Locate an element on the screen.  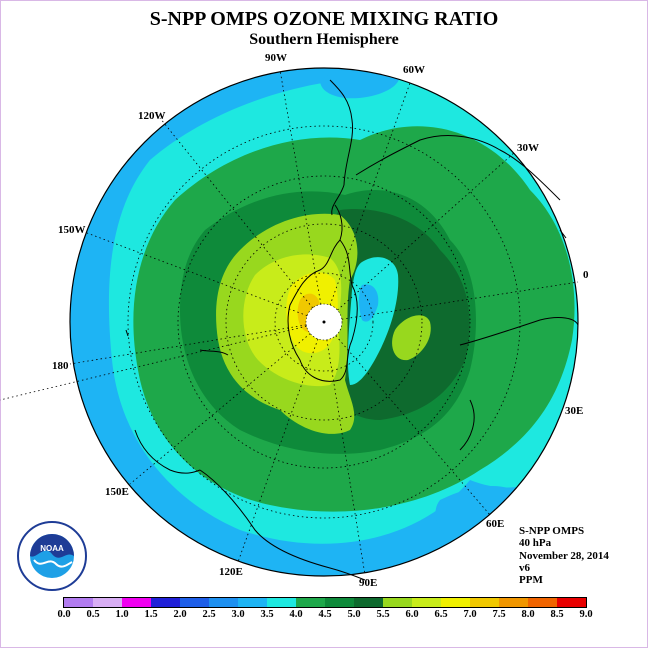
colorbar-tick-label: 9.0 is located at coordinates (586, 614).